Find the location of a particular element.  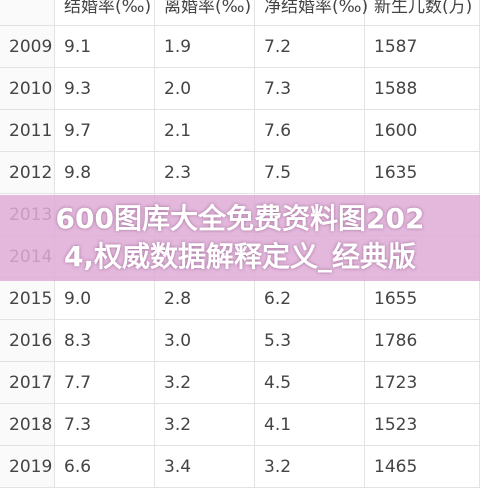

header-cell: 离婚率(‰) is located at coordinates (205, 13).